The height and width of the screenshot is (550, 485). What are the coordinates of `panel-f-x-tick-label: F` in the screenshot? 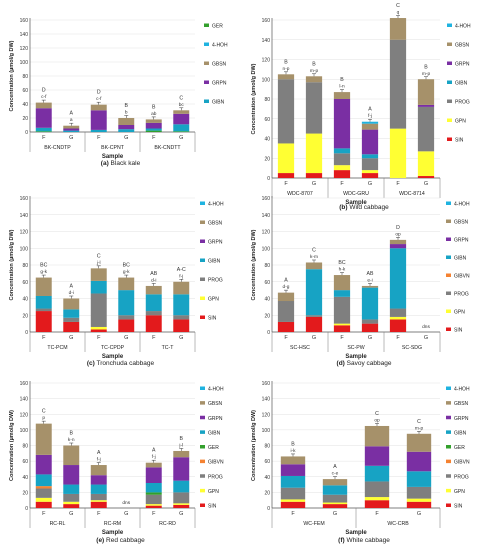 It's located at (377, 514).